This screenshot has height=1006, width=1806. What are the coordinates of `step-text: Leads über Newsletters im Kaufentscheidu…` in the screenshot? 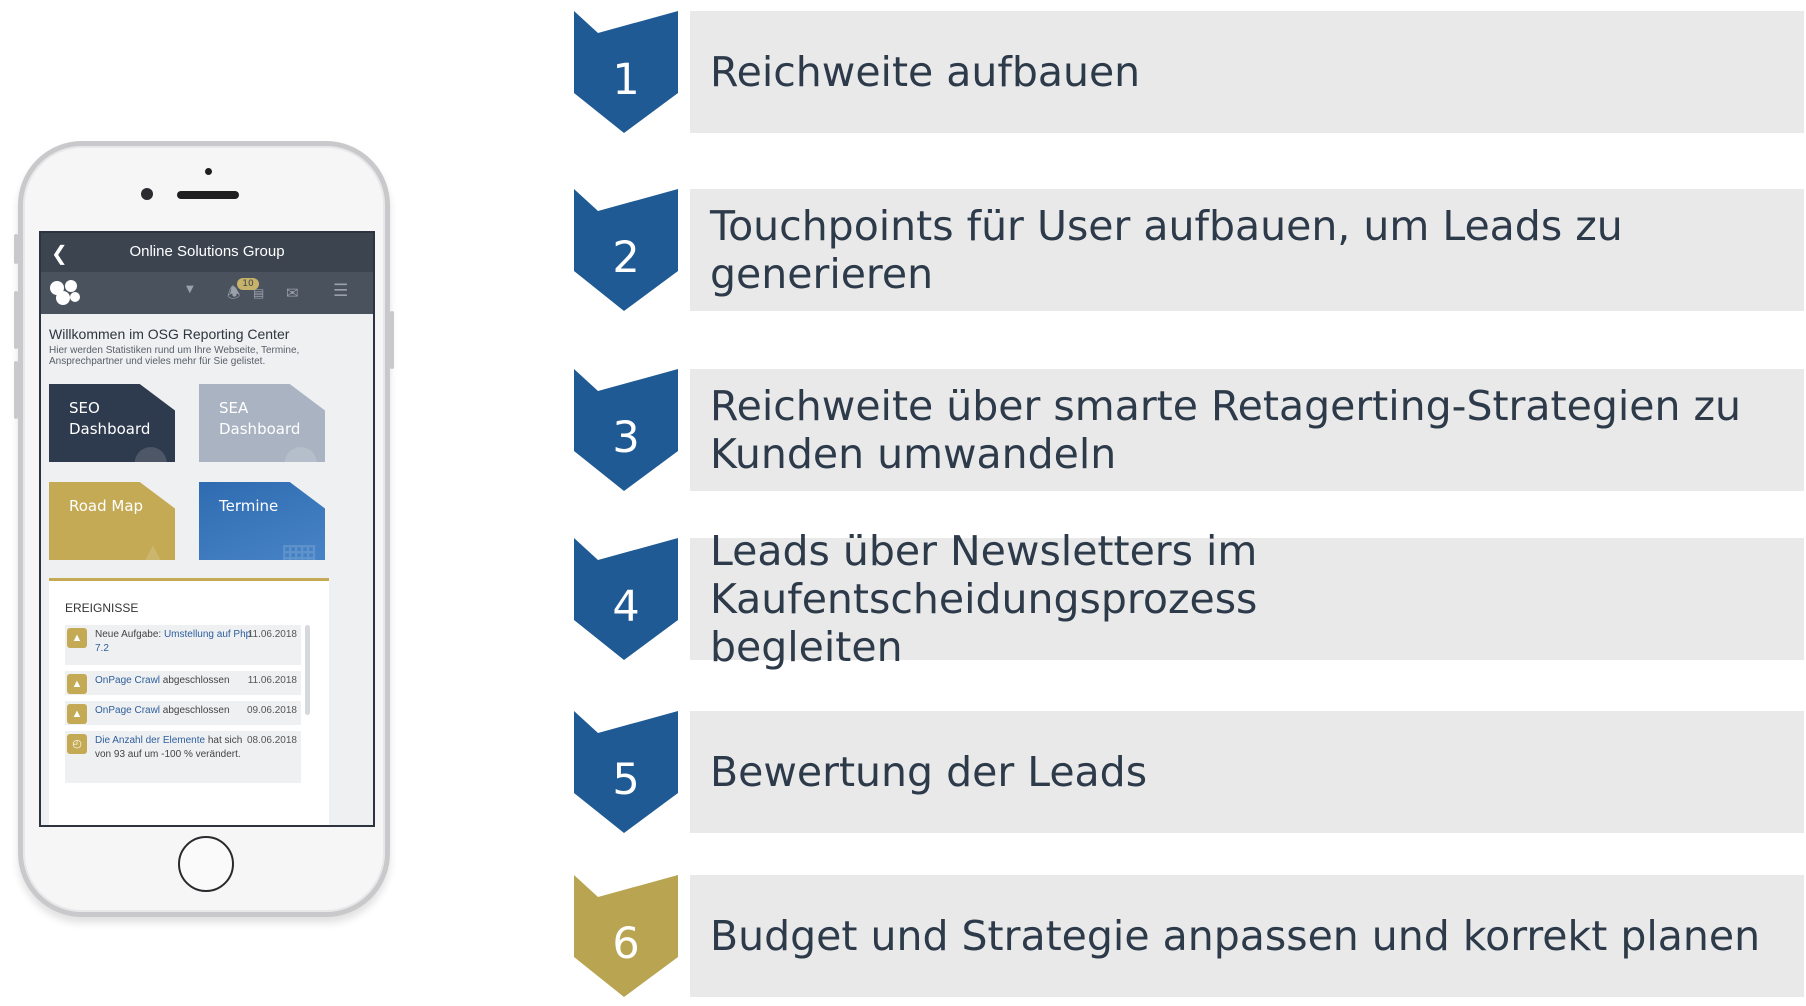 It's located at (984, 599).